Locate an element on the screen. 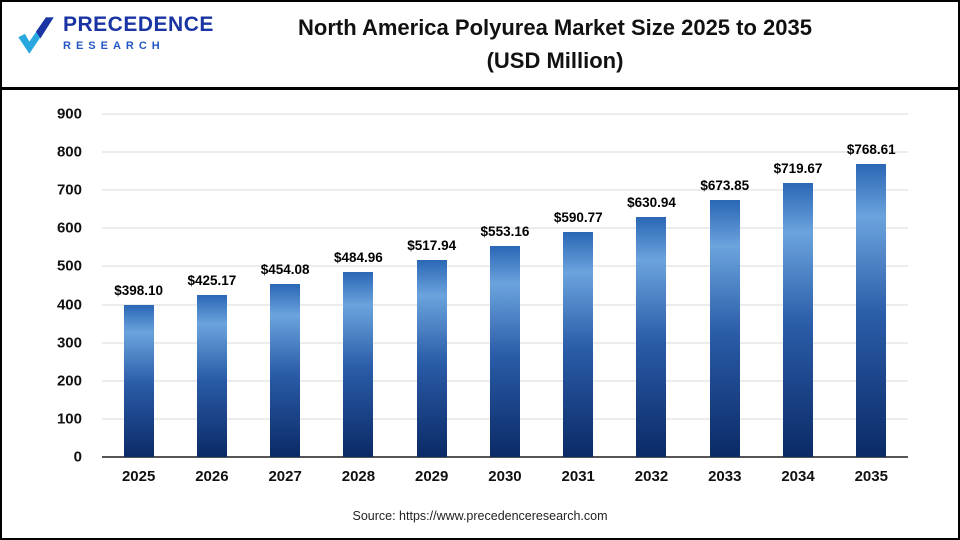  x-axis-label-2032: 2032 is located at coordinates (651, 476).